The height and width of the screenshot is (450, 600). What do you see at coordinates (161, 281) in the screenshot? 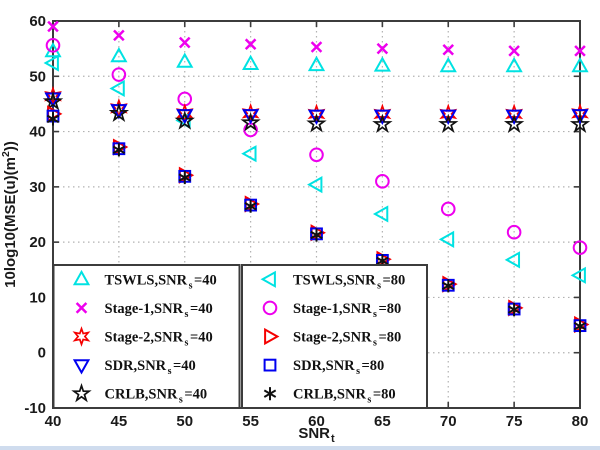
I see `legend-label: TSWLS,SNR s =40` at bounding box center [161, 281].